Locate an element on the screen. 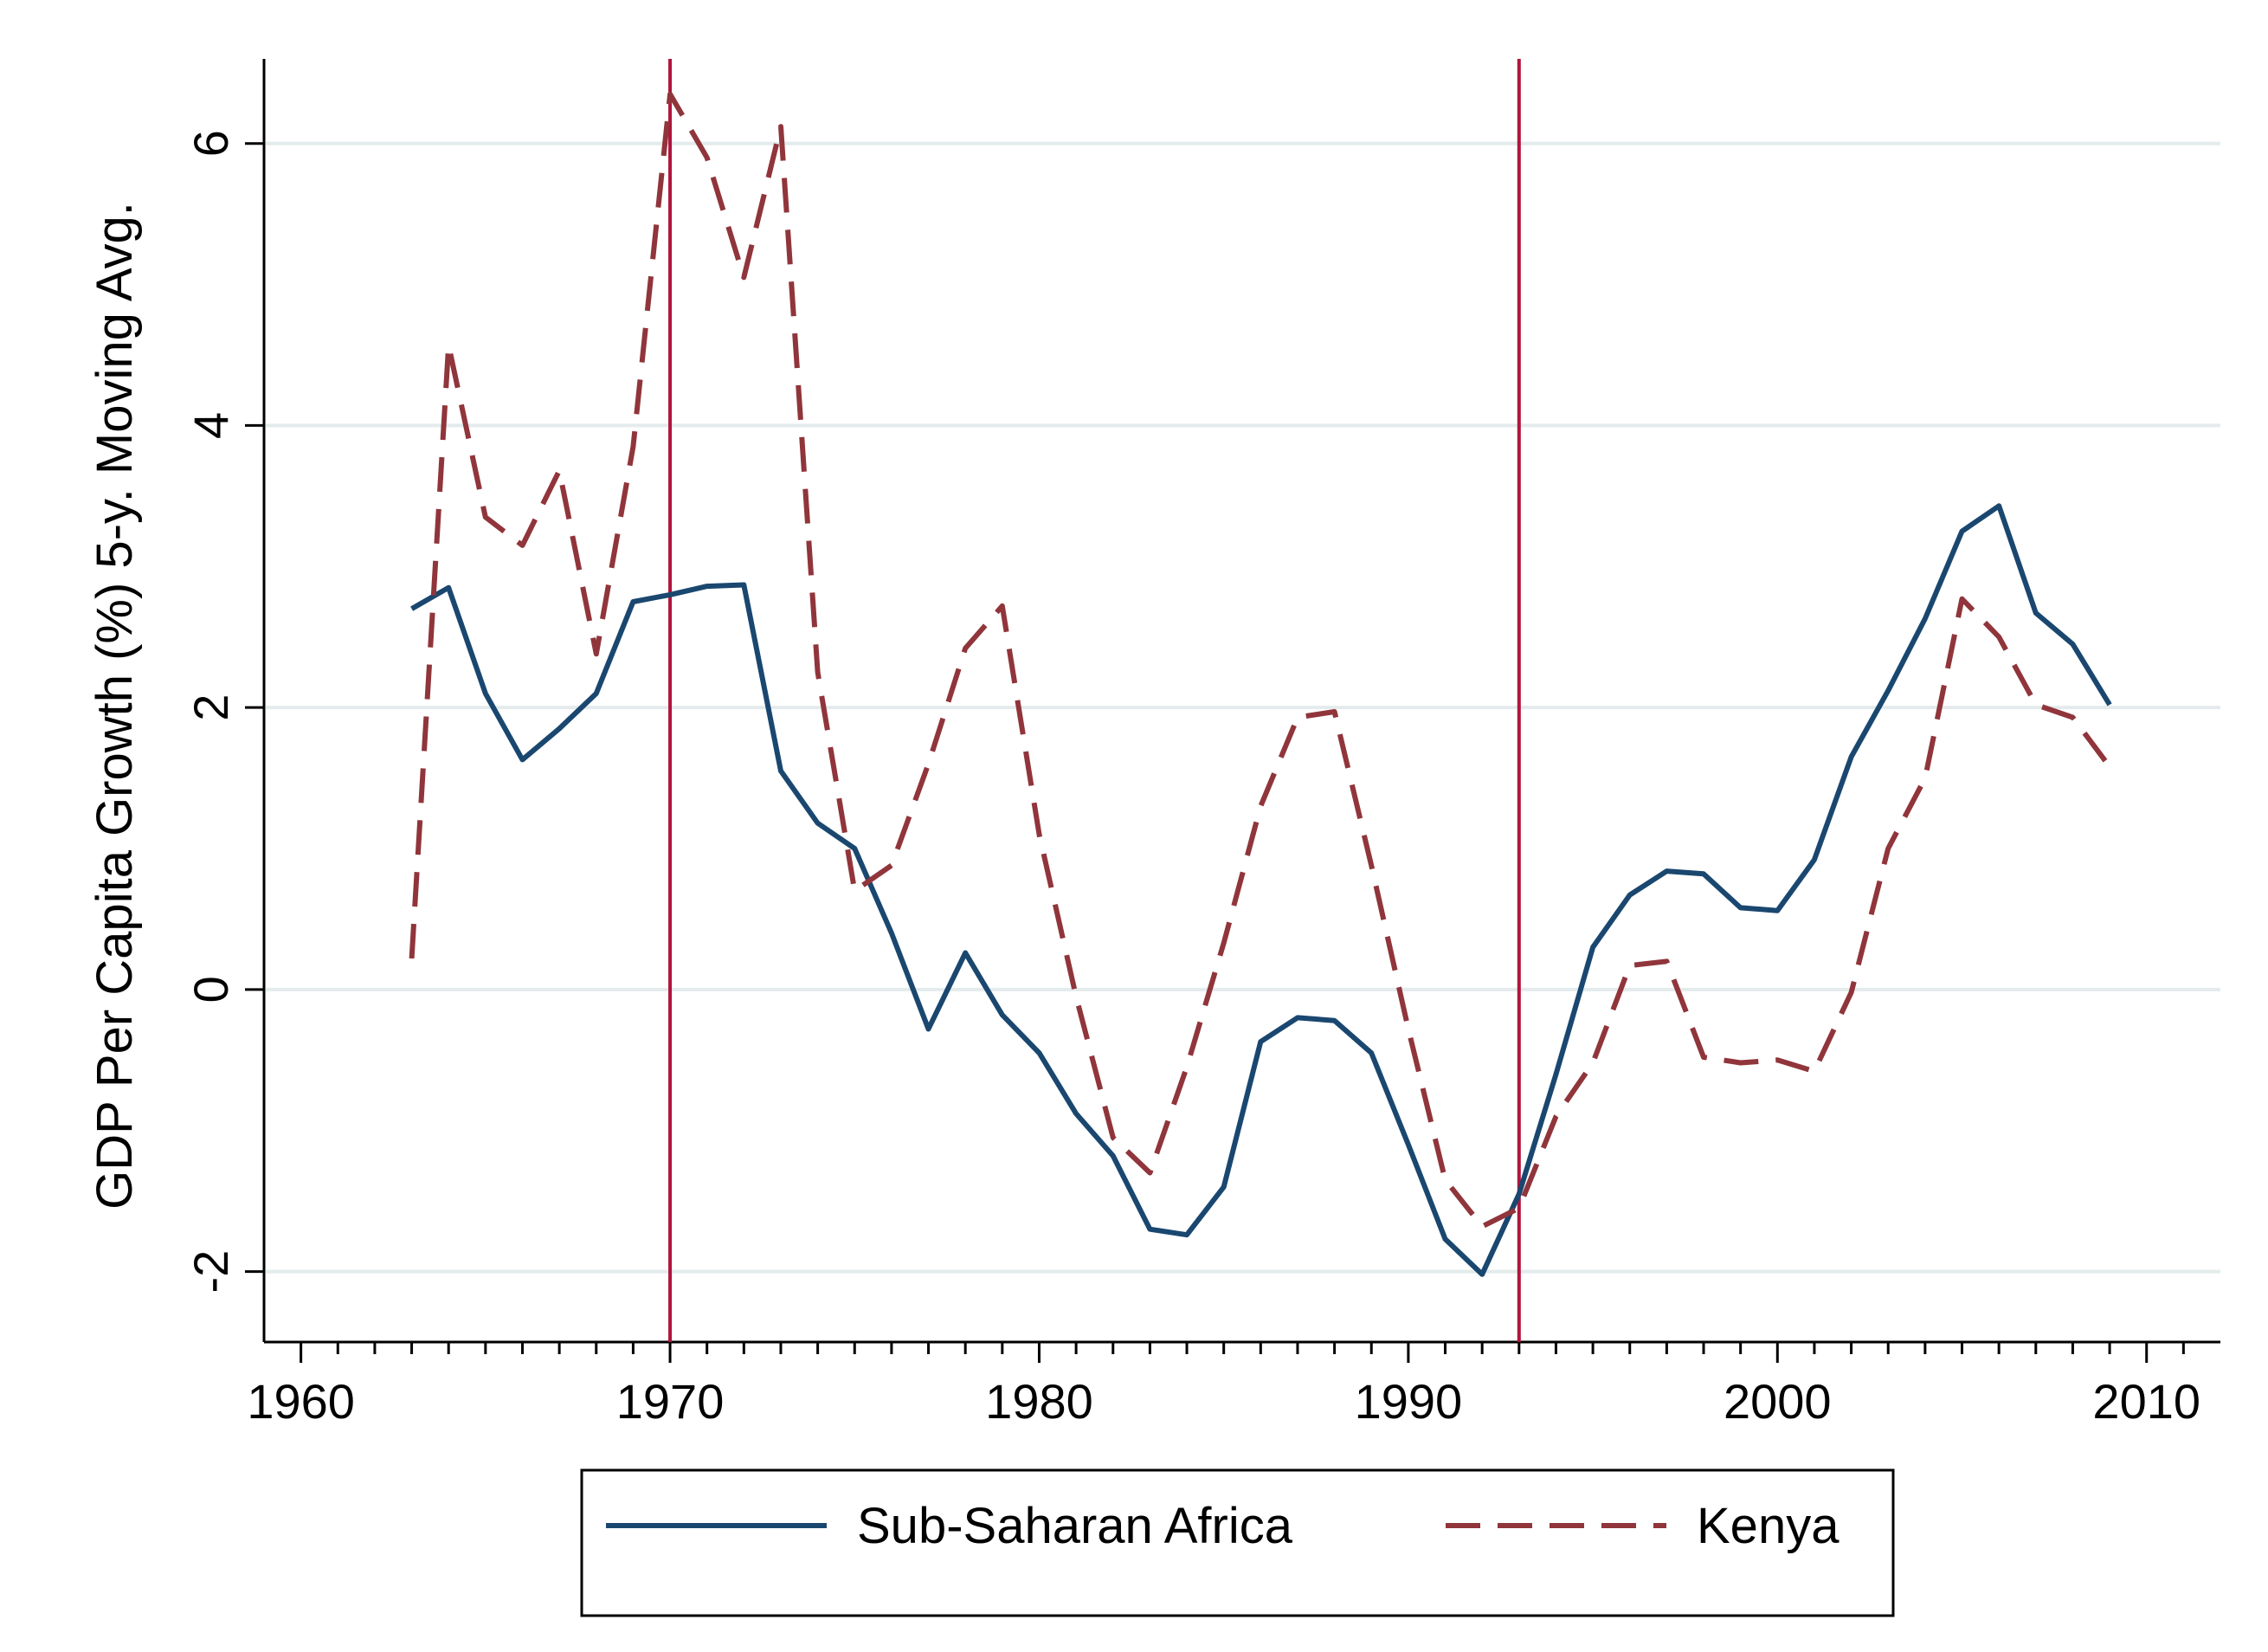  legend-label-kenya: Kenya is located at coordinates (1768, 1526).